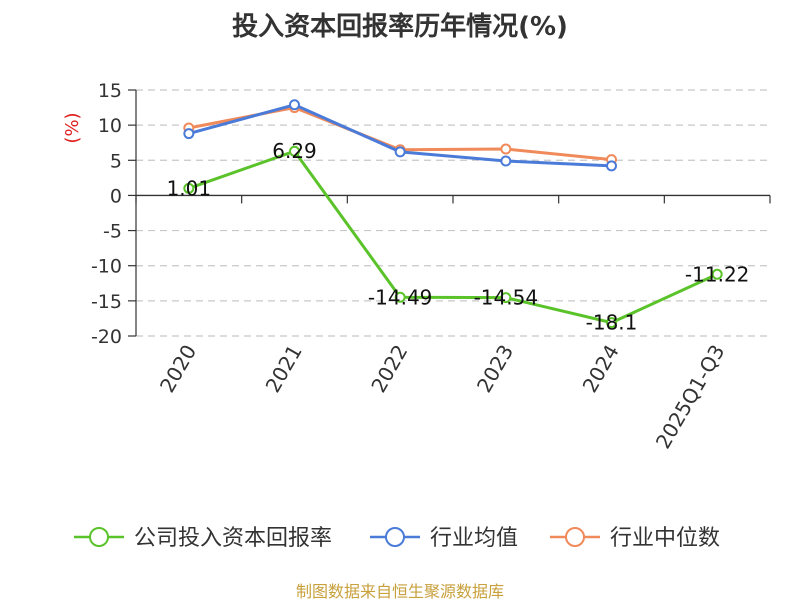 The width and height of the screenshot is (800, 602). What do you see at coordinates (495, 369) in the screenshot?
I see `x-tick-label: 2023` at bounding box center [495, 369].